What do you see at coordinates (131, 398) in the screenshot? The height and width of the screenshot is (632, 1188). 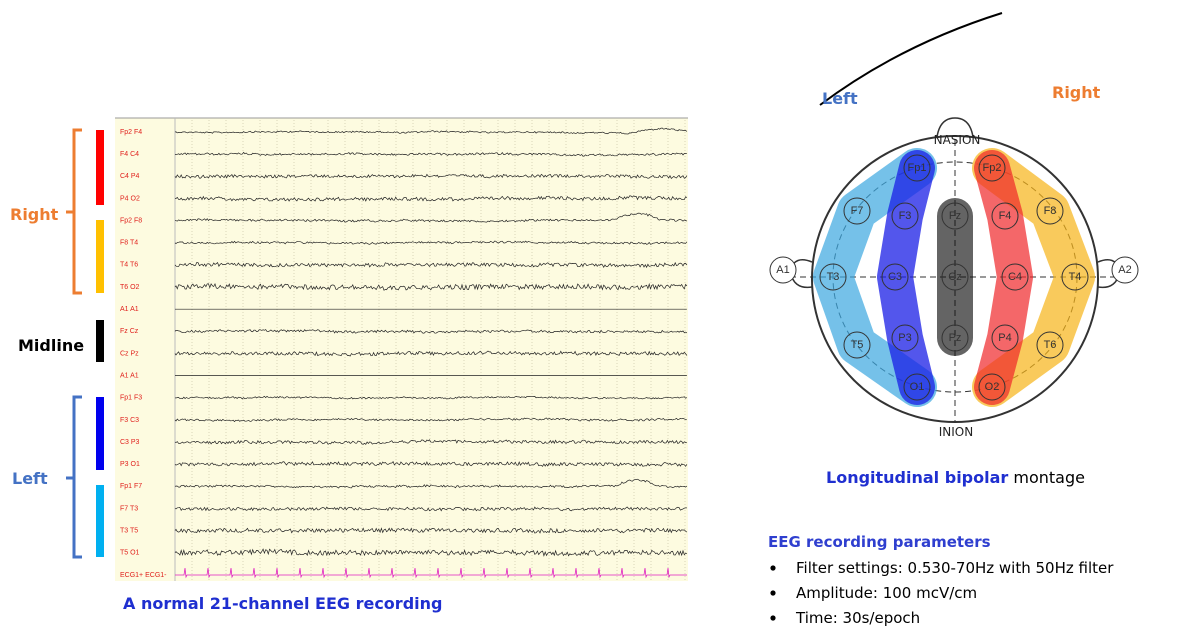 I see `channel-label: Fp1 F3` at bounding box center [131, 398].